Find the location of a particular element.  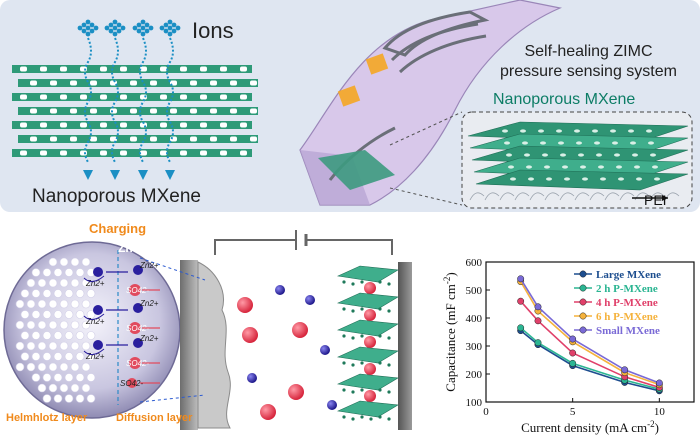

pei-label: PEI is located at coordinates (655, 200).